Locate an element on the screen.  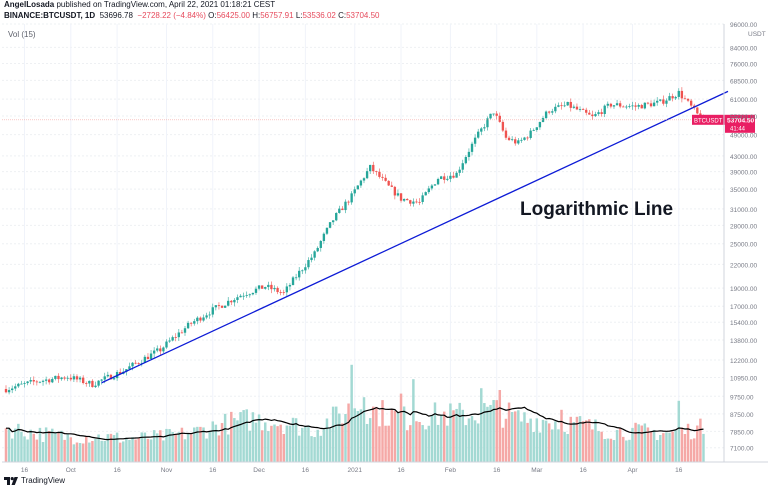
time-axis: 16 Oct 16 Nov 16 Dec 16 2021 16 Feb 16 Mar 16 Apr 16 is located at coordinates (385, 467).